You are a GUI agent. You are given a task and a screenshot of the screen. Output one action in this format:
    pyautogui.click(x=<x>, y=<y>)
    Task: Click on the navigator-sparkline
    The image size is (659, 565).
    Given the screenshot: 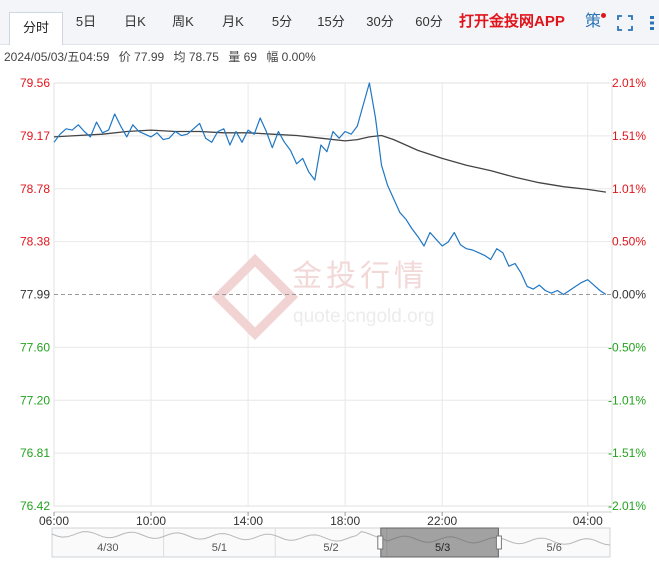 What is the action you would take?
    pyautogui.click(x=331, y=538)
    